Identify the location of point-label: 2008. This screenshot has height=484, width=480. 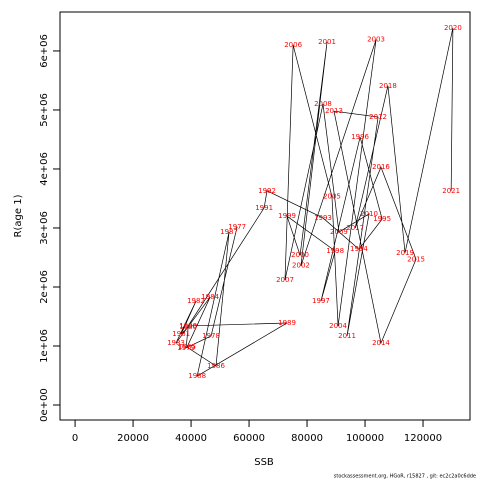
(323, 104).